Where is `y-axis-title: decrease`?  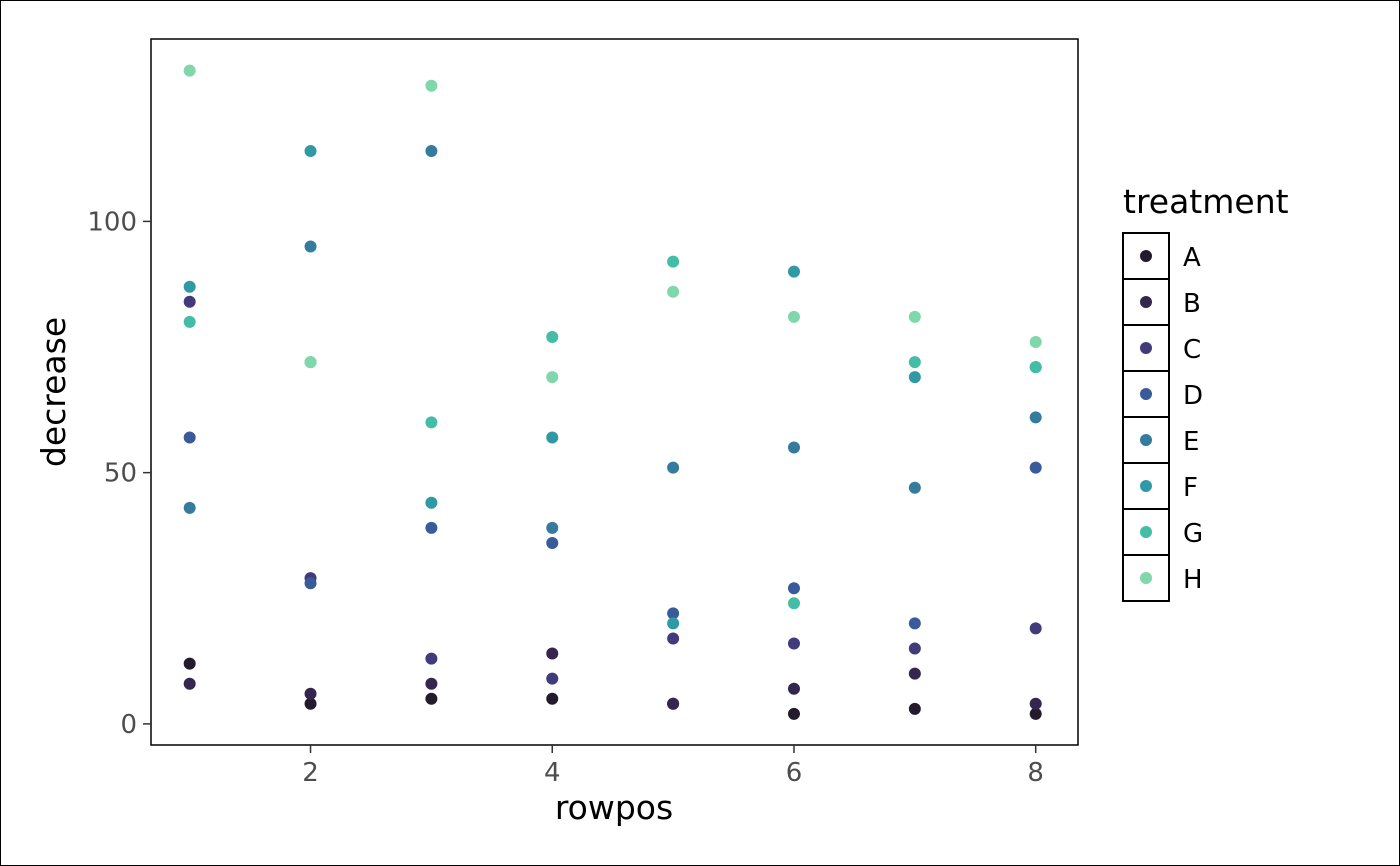
y-axis-title: decrease is located at coordinates (53, 392).